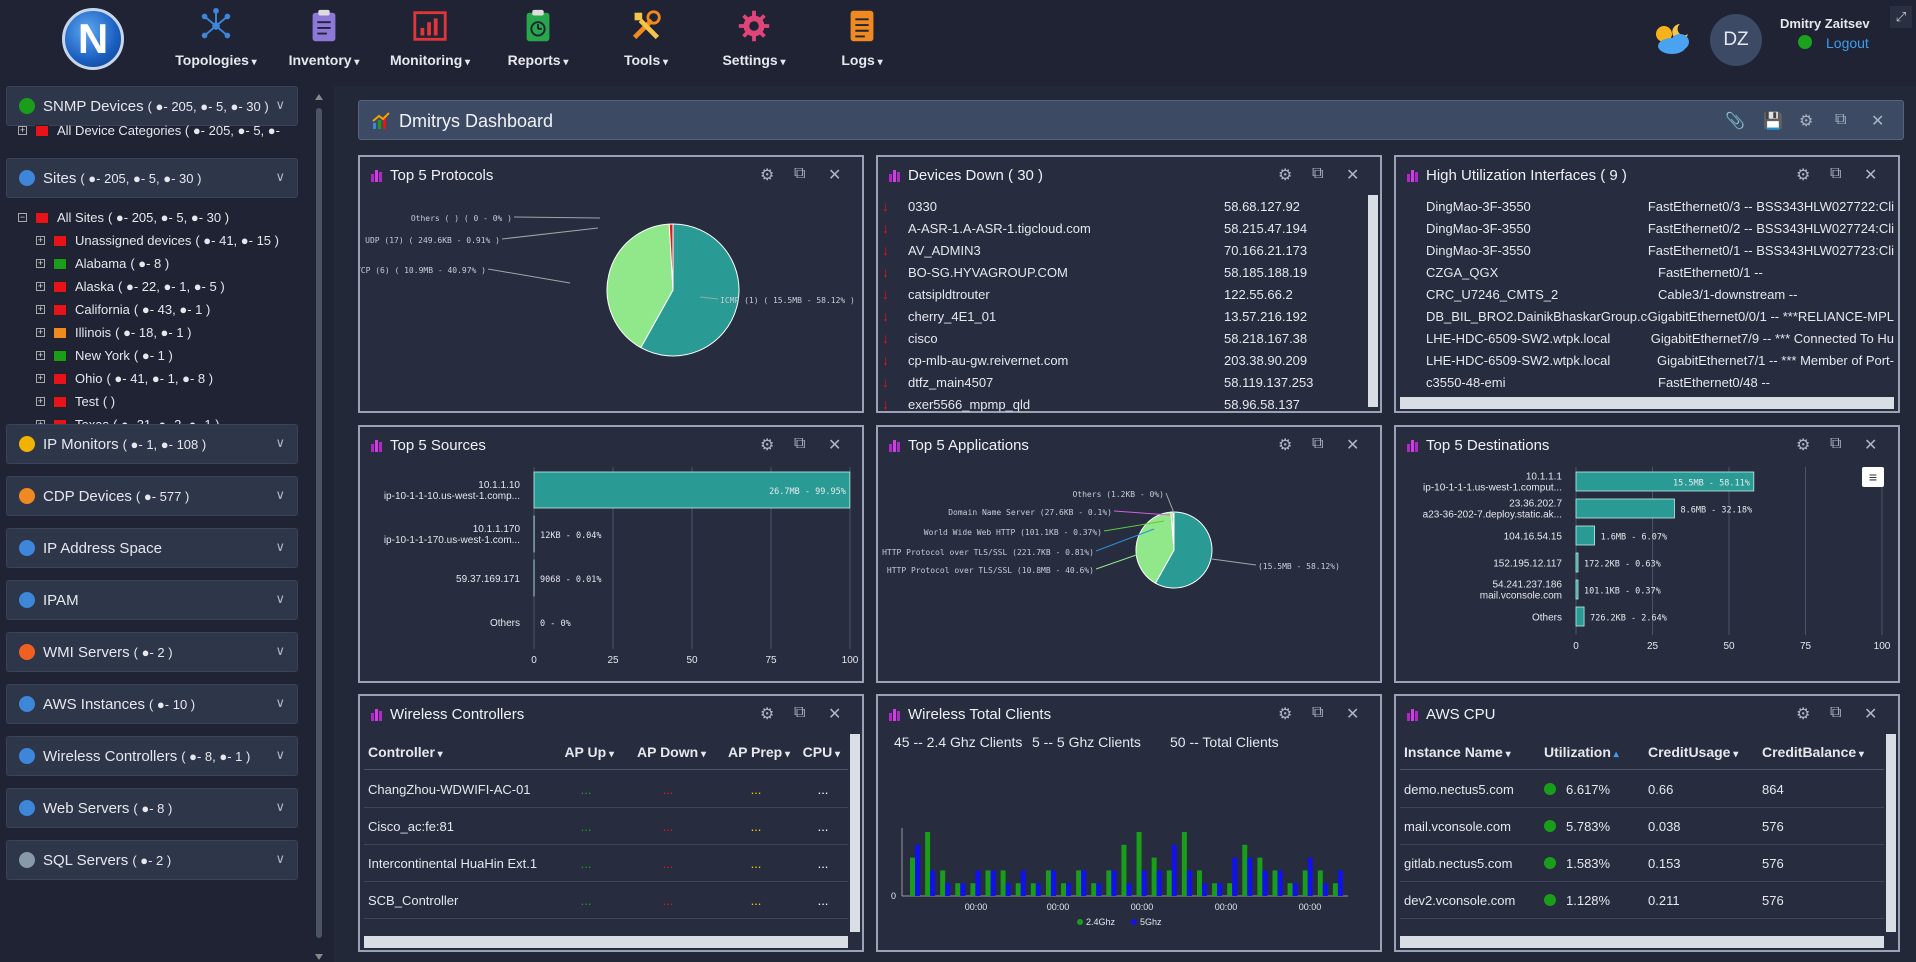 The image size is (1916, 962). Describe the element at coordinates (1124, 294) in the screenshot. I see `device-row: ↓ catsipldtrouter 122.55.66.2` at that location.